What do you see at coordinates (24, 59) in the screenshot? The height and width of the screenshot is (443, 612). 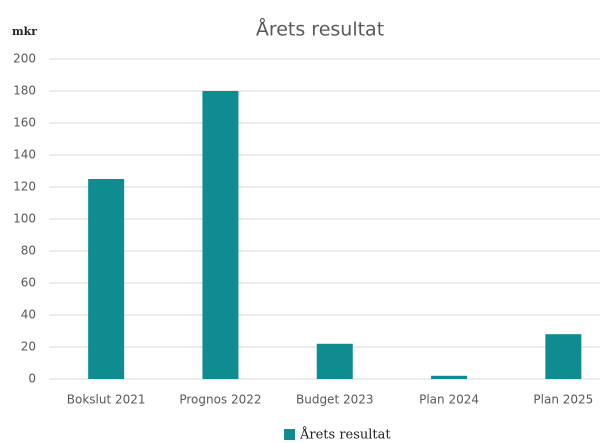 I see `y-tick-label: 200` at bounding box center [24, 59].